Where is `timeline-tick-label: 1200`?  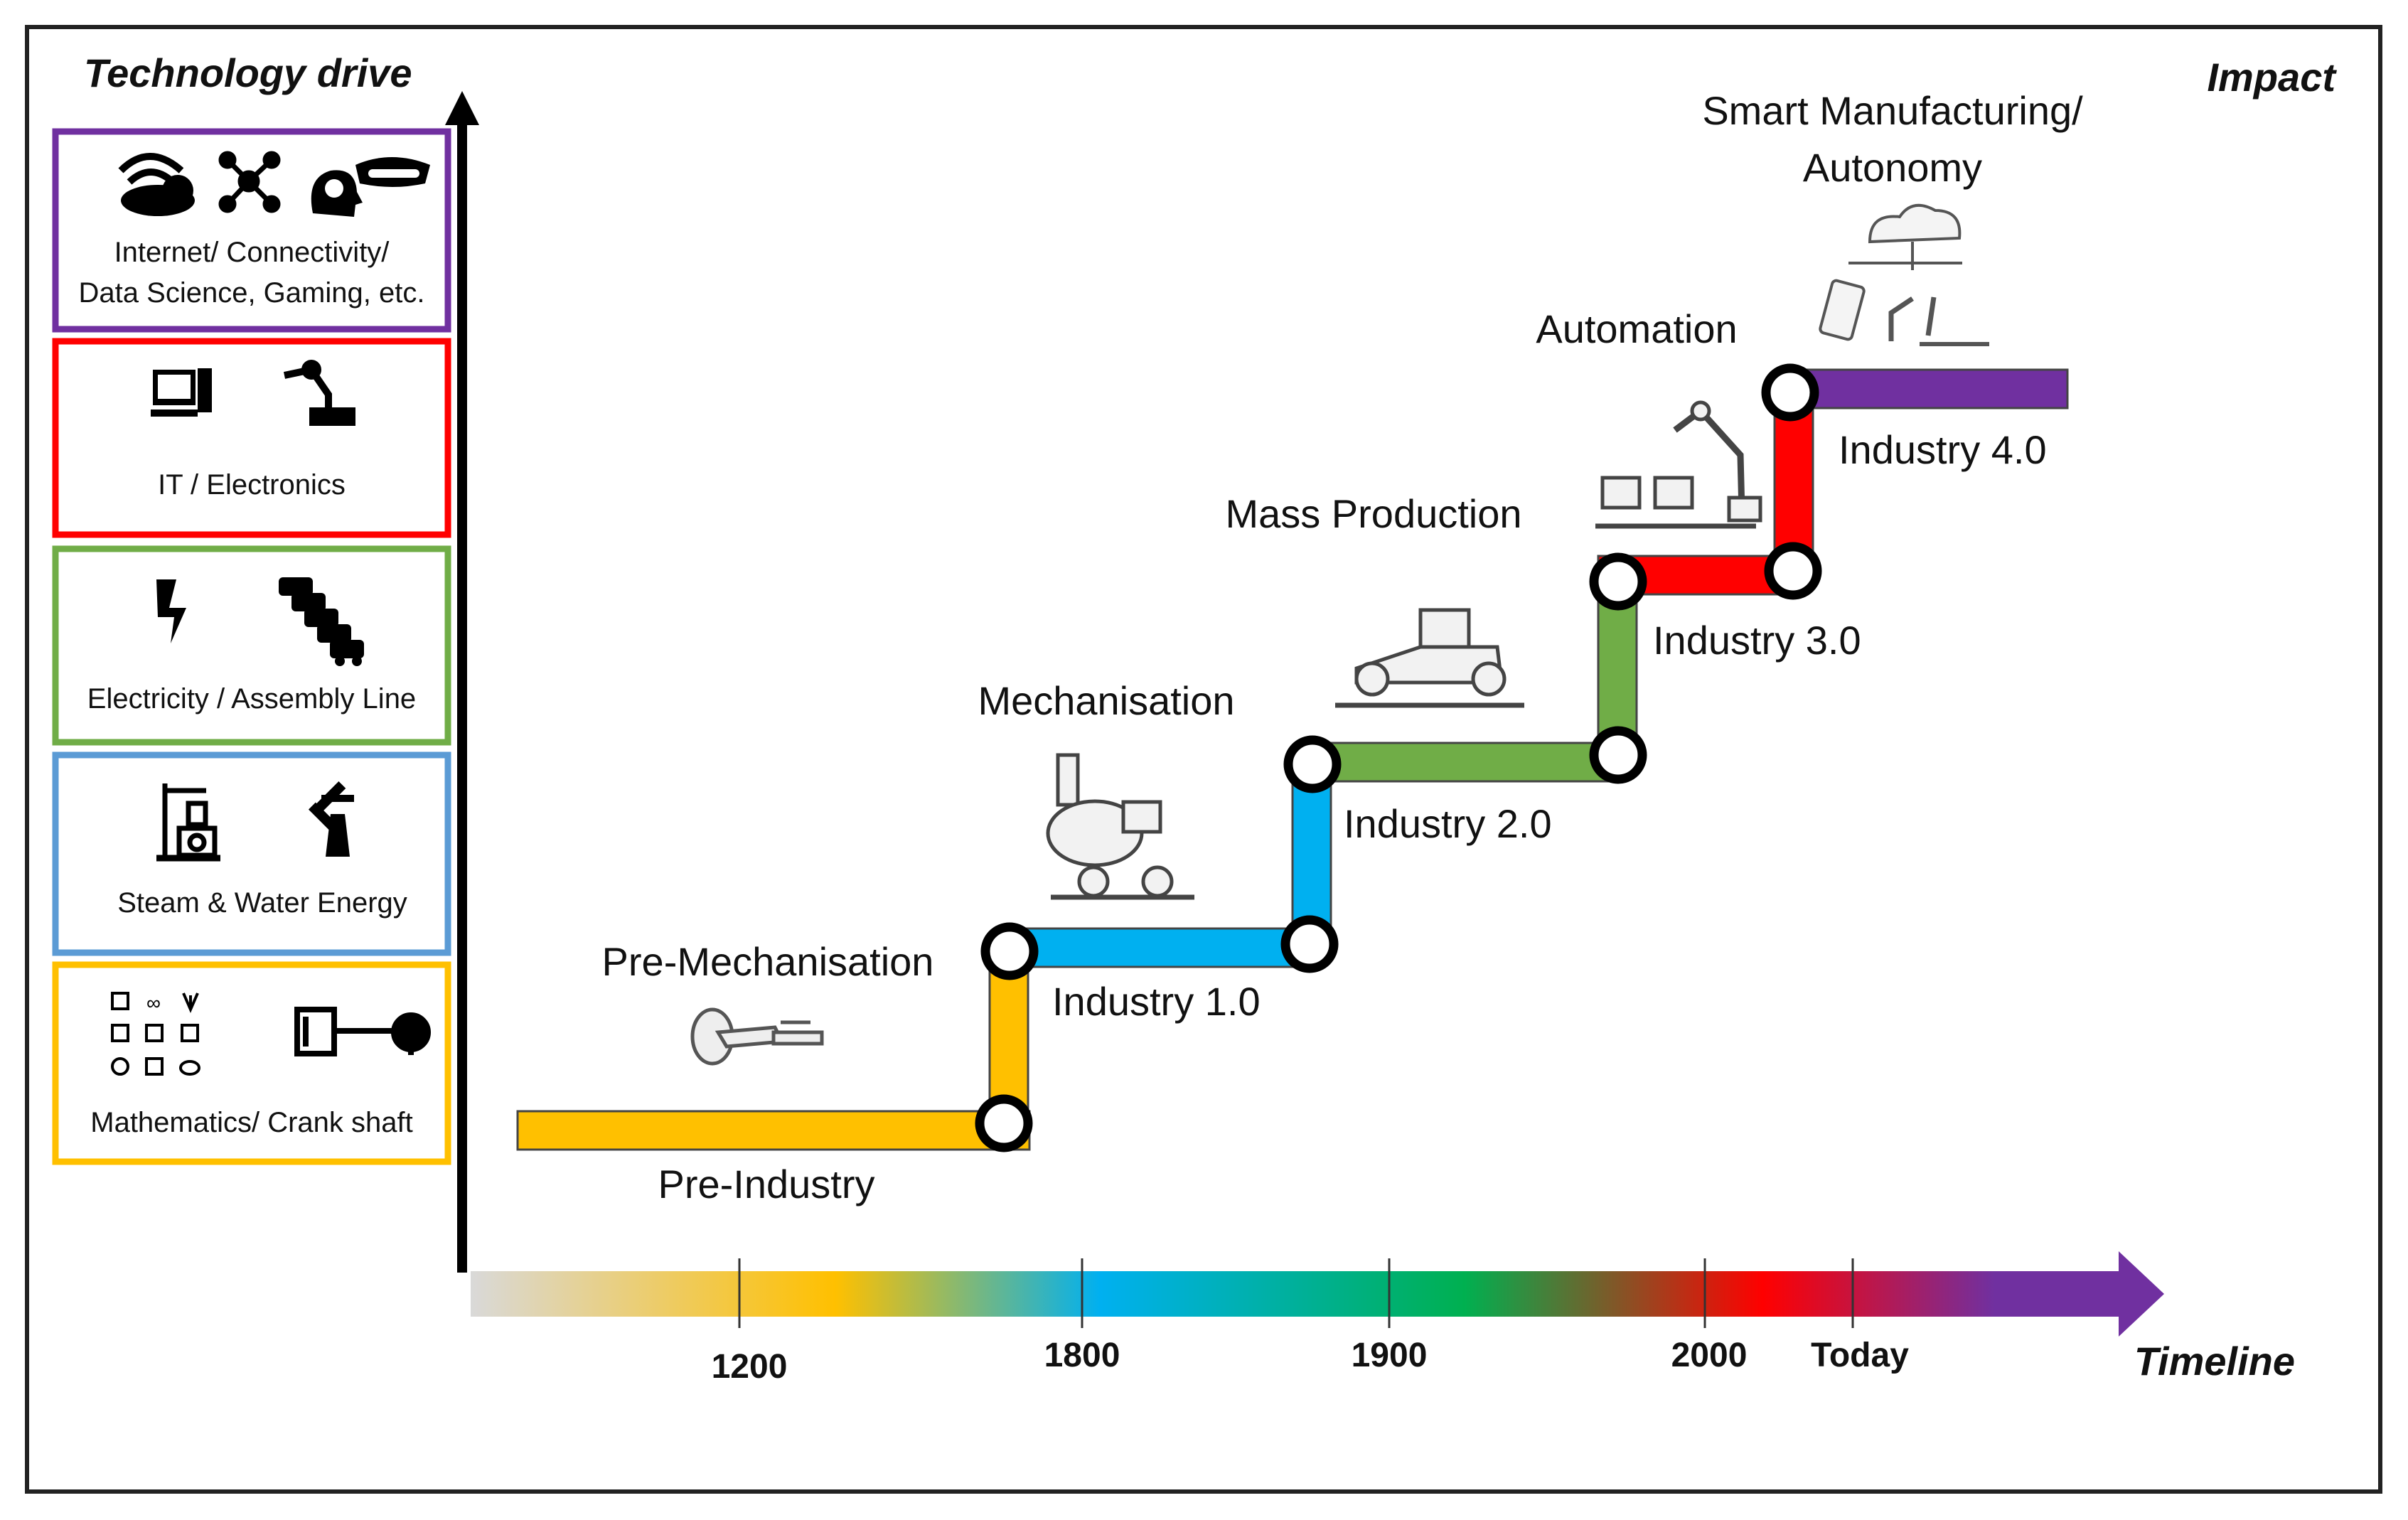
timeline-tick-label: 1200 is located at coordinates (750, 1367).